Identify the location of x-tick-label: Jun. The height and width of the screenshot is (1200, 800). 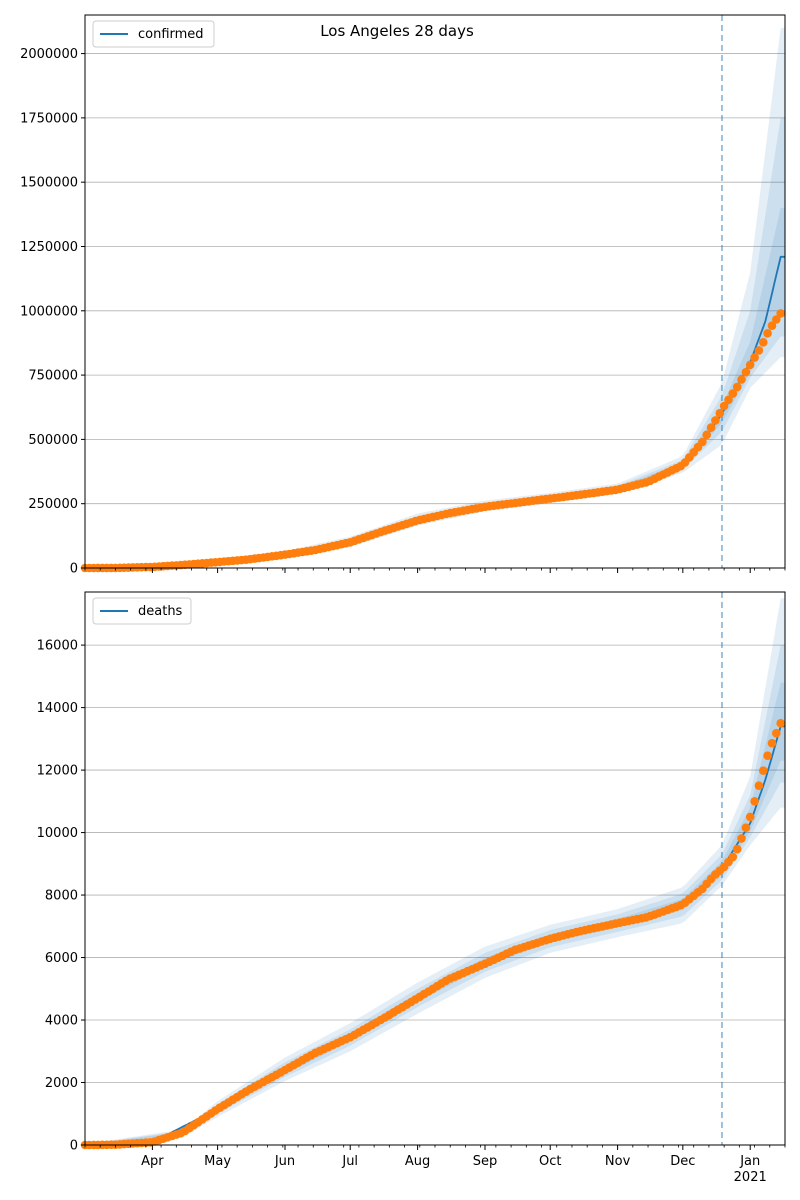
(284, 1161).